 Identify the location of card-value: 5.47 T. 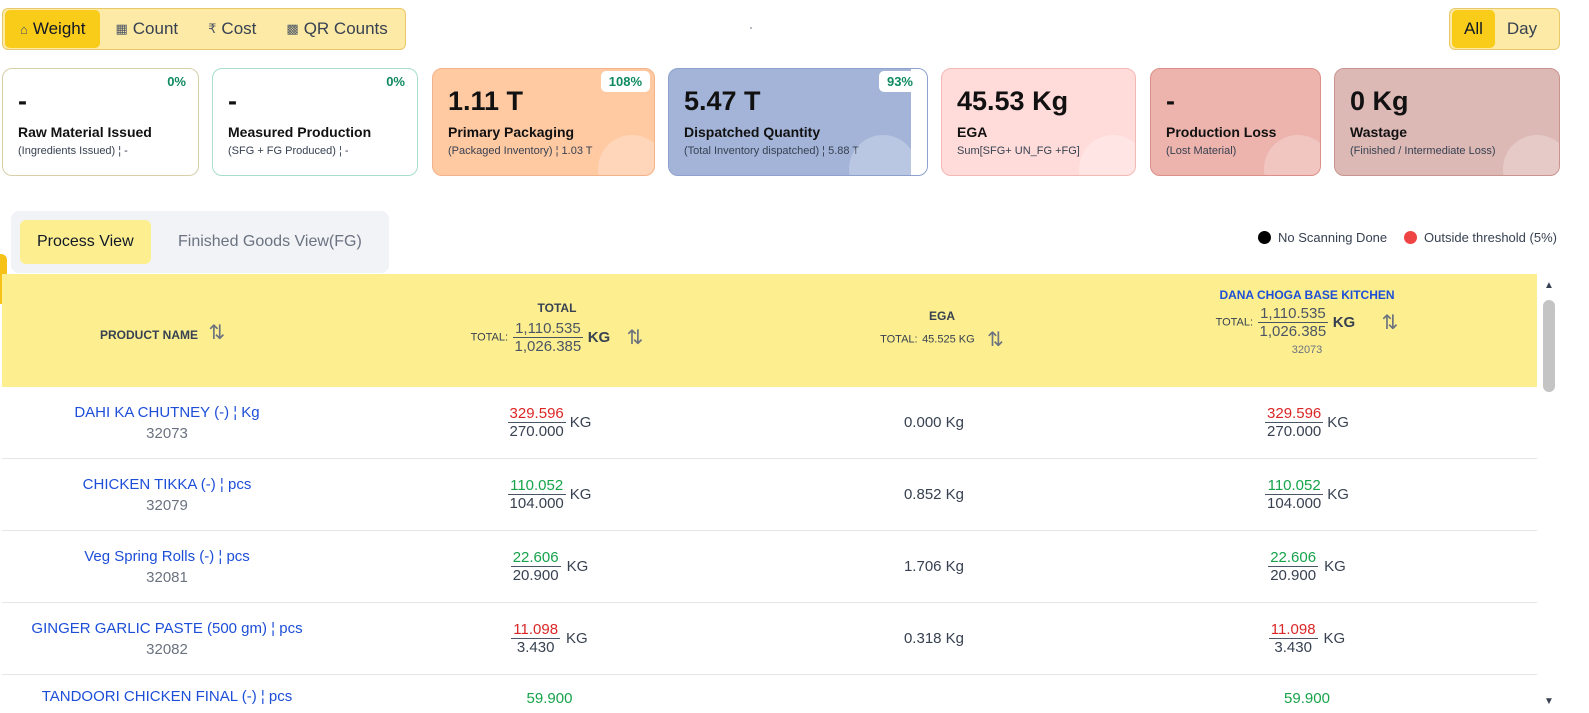
(722, 101).